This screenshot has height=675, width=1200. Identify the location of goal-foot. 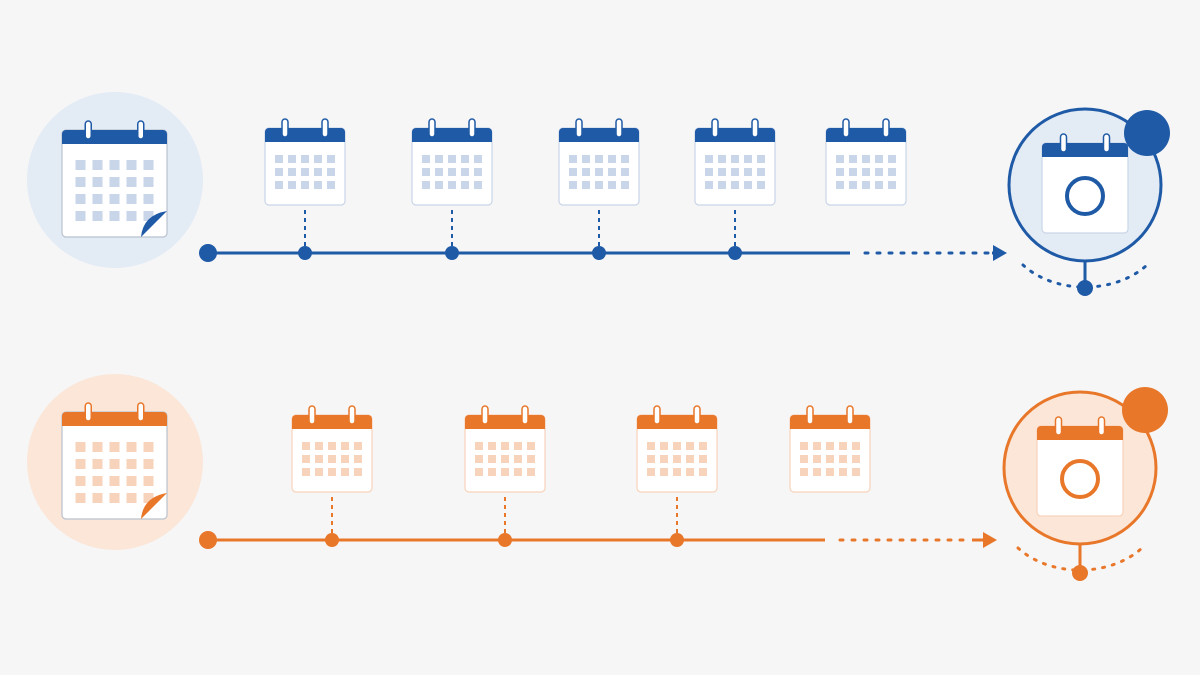
(1085, 288).